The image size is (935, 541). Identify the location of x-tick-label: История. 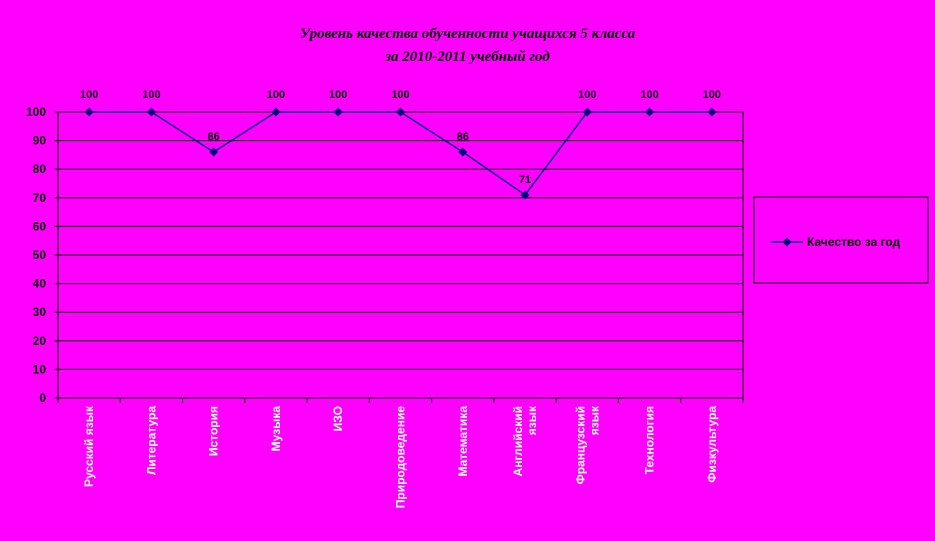
(214, 431).